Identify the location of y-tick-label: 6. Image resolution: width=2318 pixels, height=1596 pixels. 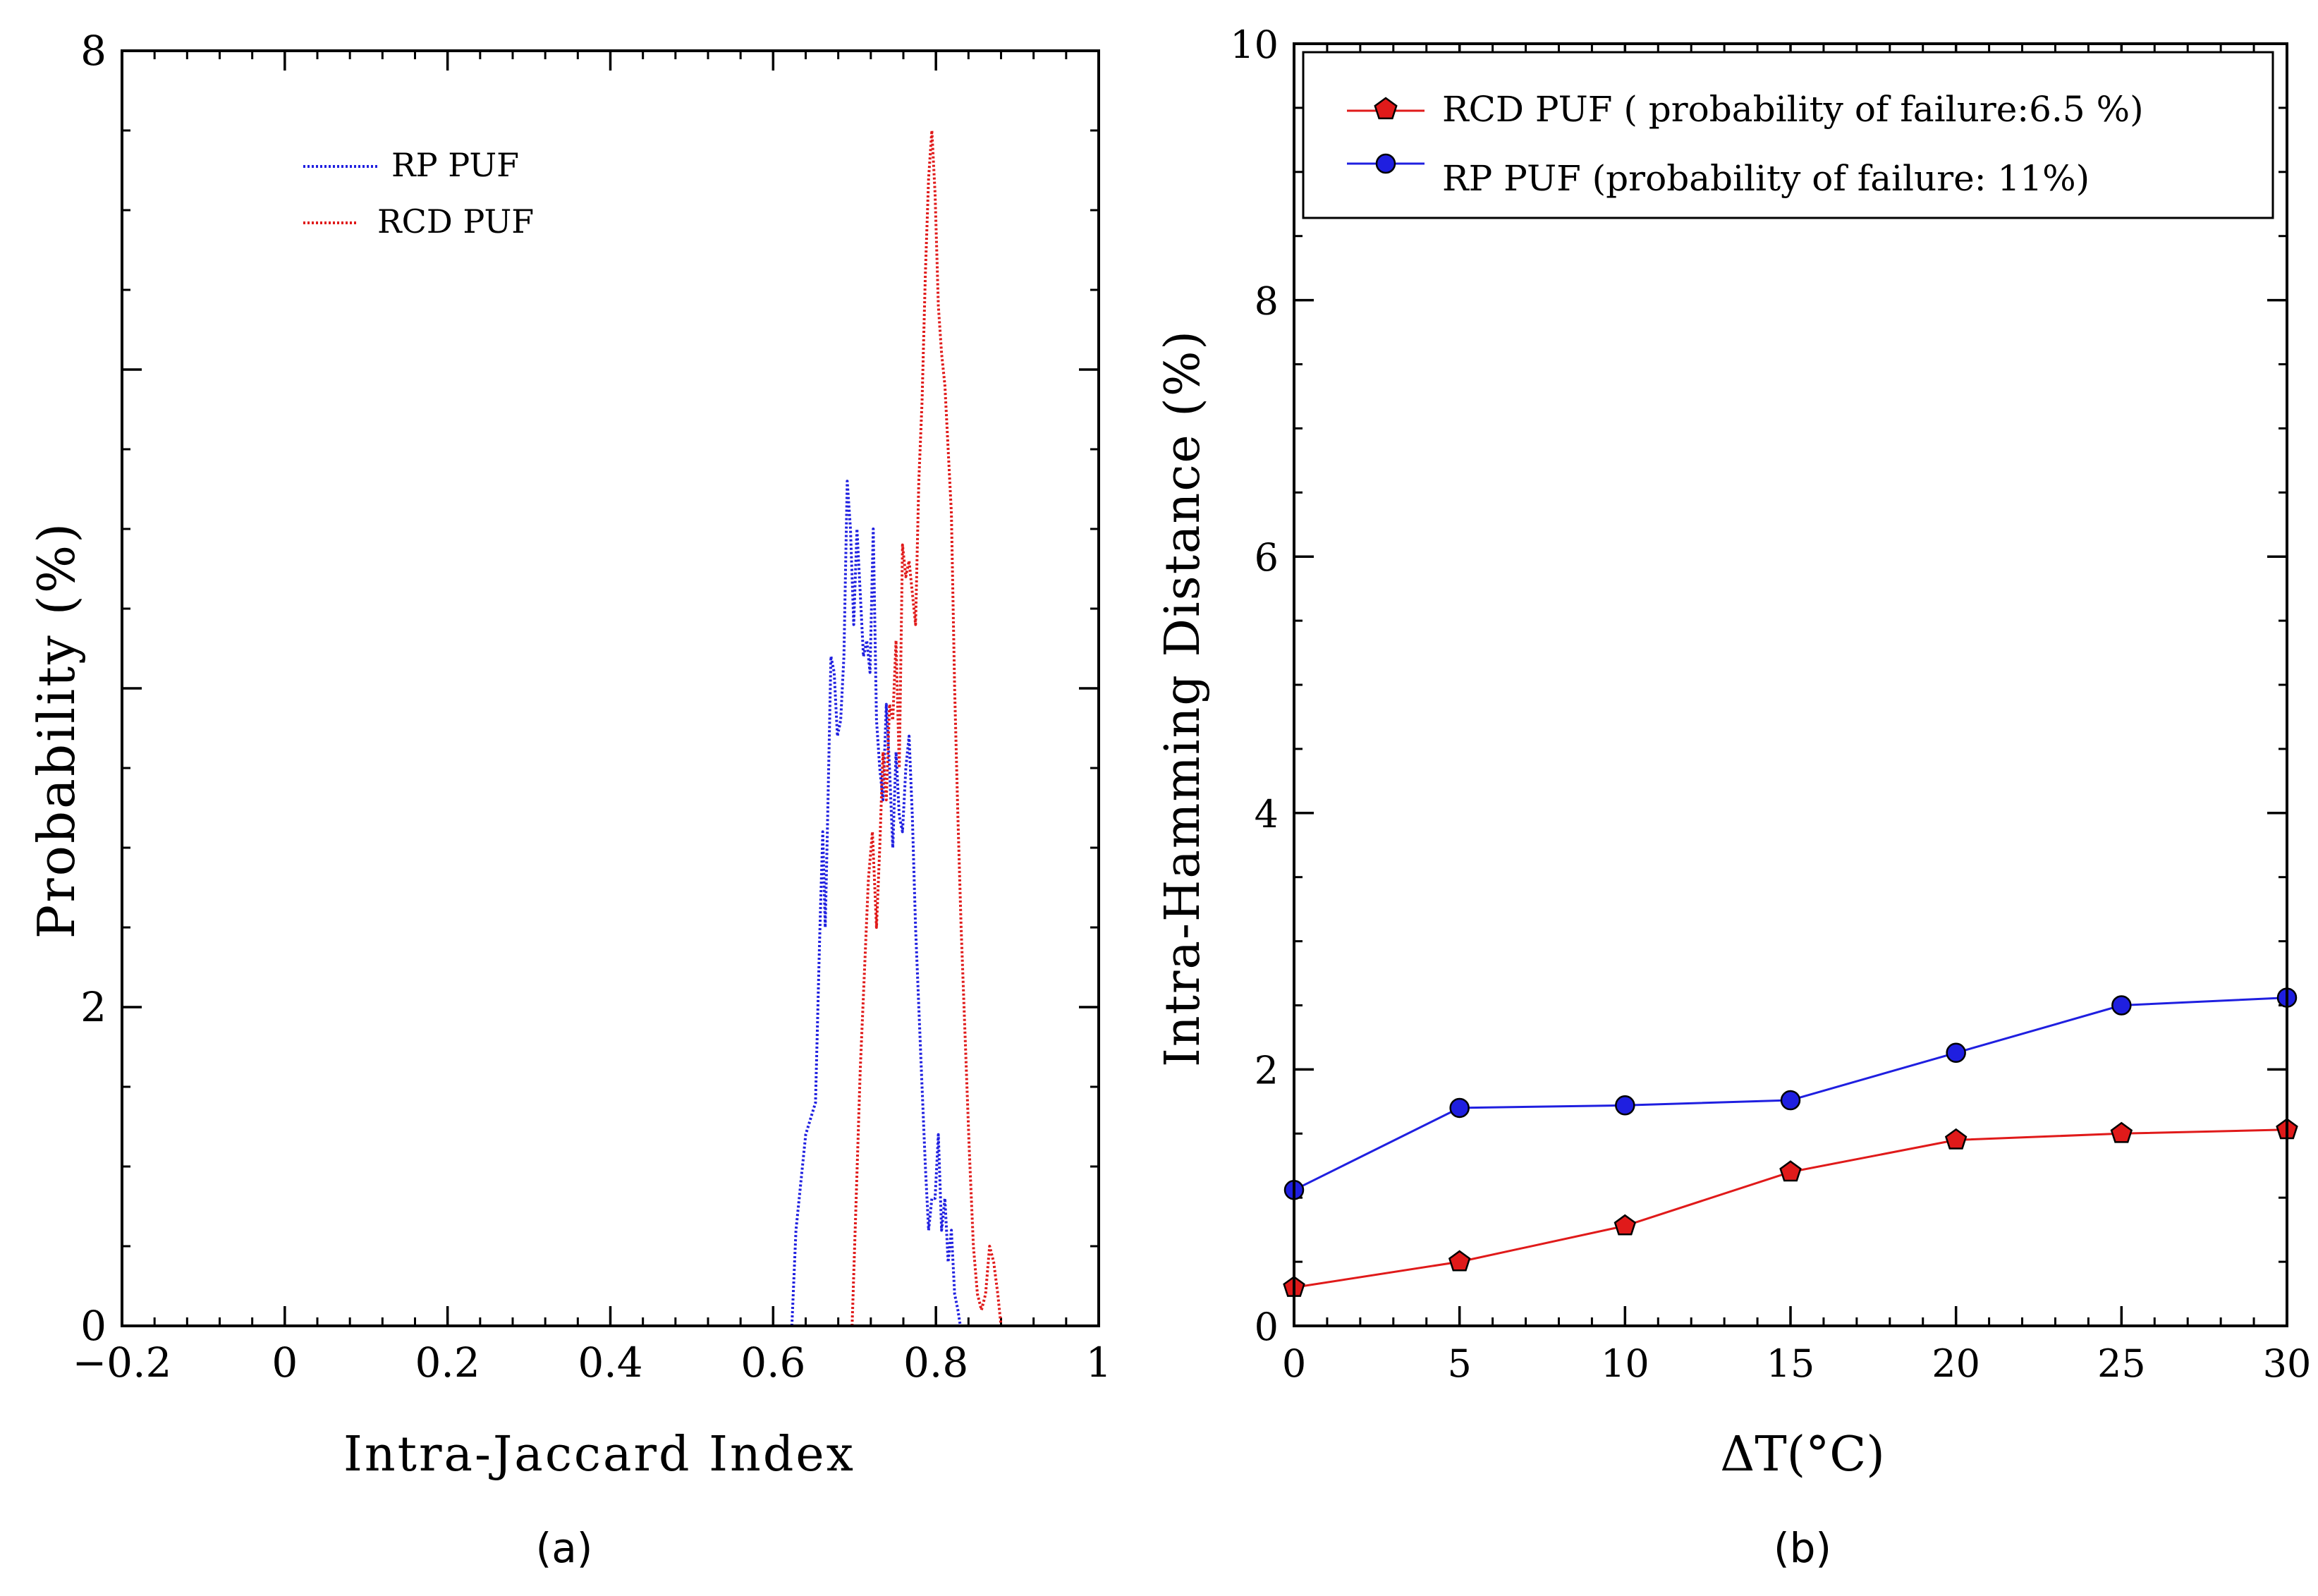
(1267, 558).